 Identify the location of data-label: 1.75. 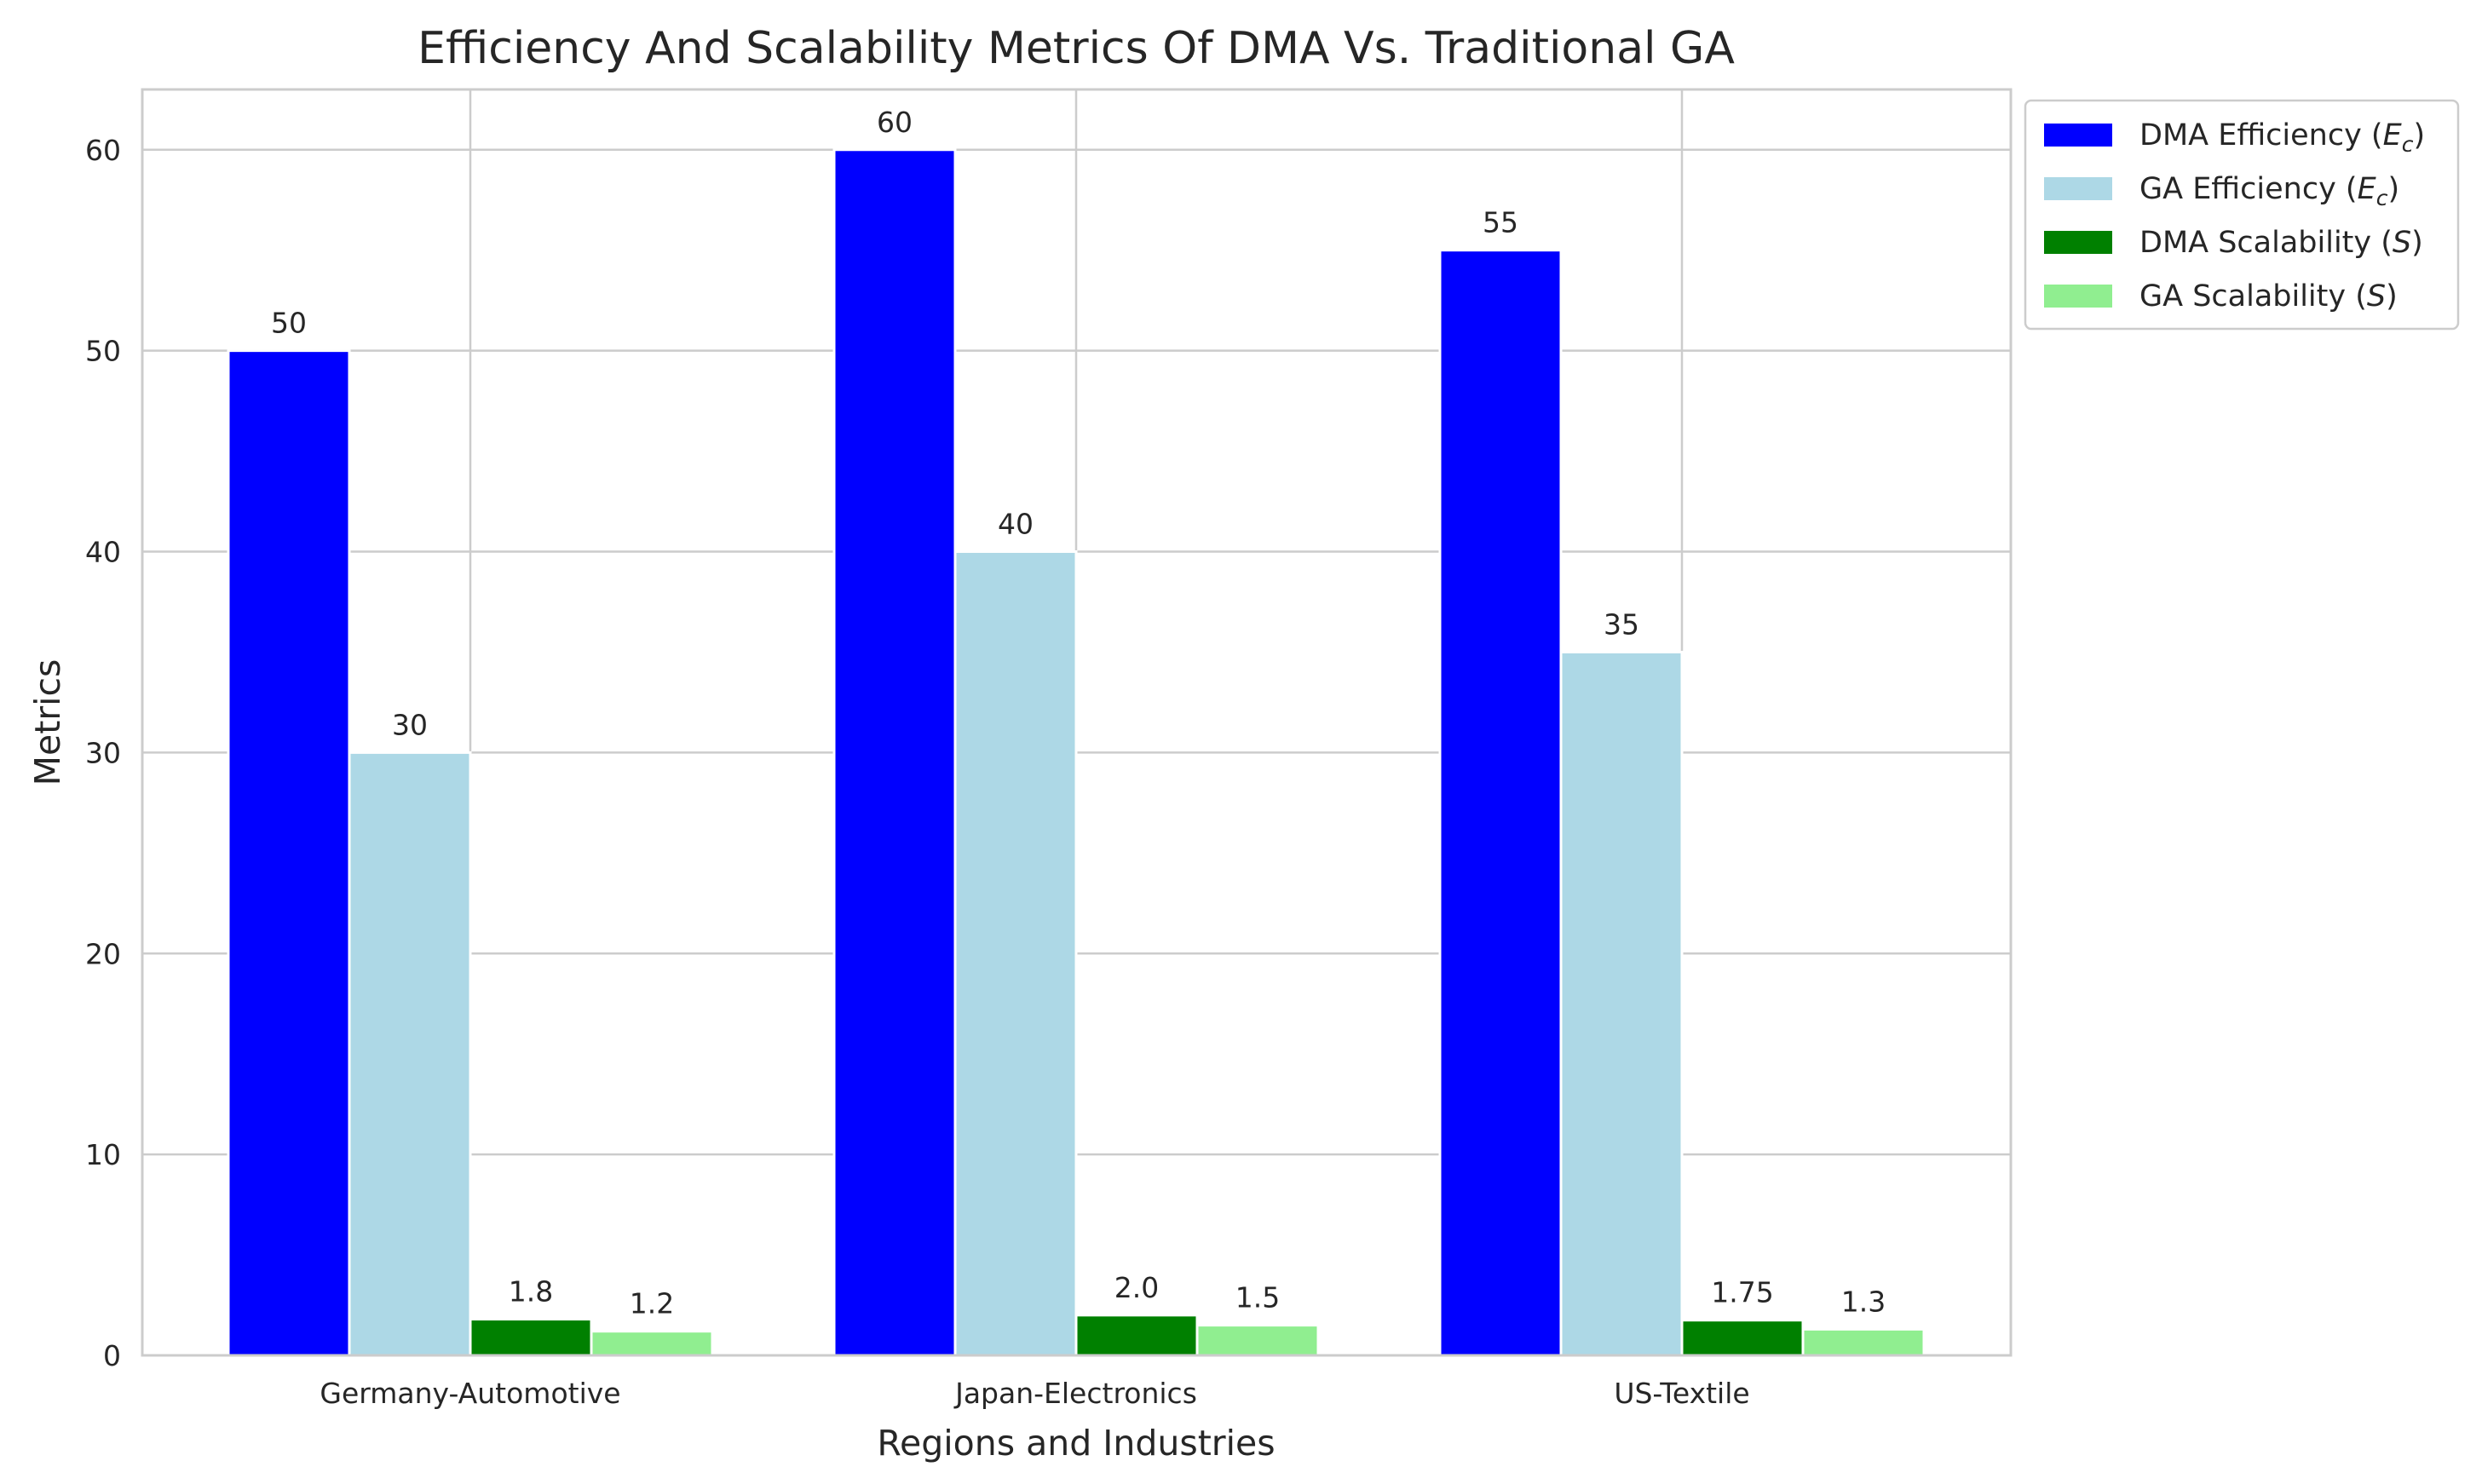
(1742, 1292).